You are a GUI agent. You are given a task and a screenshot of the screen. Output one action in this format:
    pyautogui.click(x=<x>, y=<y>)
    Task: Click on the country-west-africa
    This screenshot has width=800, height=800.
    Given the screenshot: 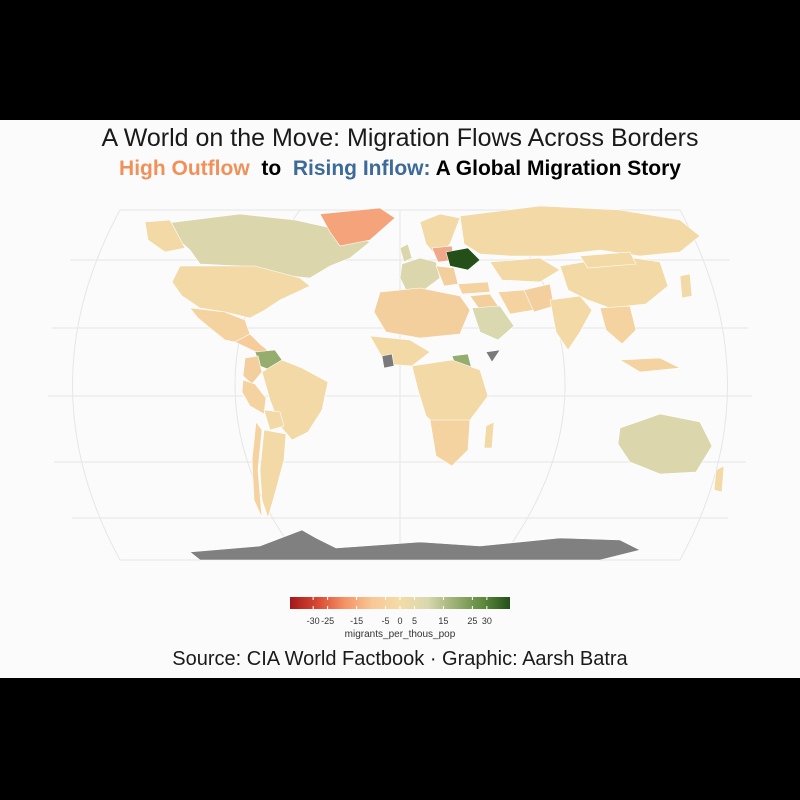 What is the action you would take?
    pyautogui.click(x=400, y=351)
    